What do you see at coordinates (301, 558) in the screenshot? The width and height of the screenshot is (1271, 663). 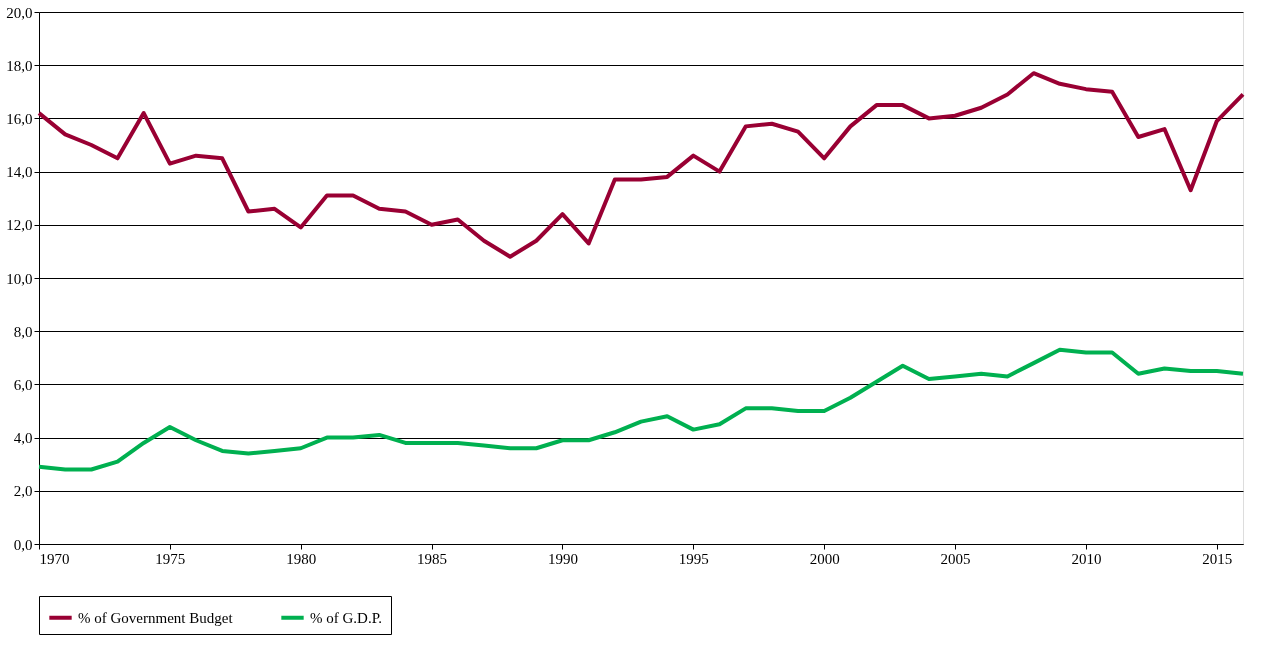 I see `x-tick-label: 1980` at bounding box center [301, 558].